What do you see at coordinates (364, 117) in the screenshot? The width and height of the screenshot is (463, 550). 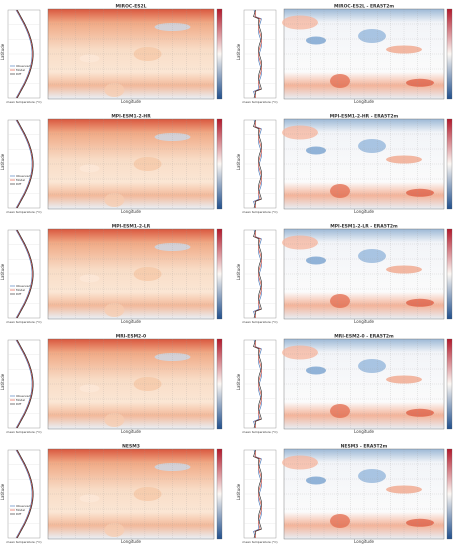 I see `map-title: MPI-ESM1-2-HR - ERA5T2m` at bounding box center [364, 117].